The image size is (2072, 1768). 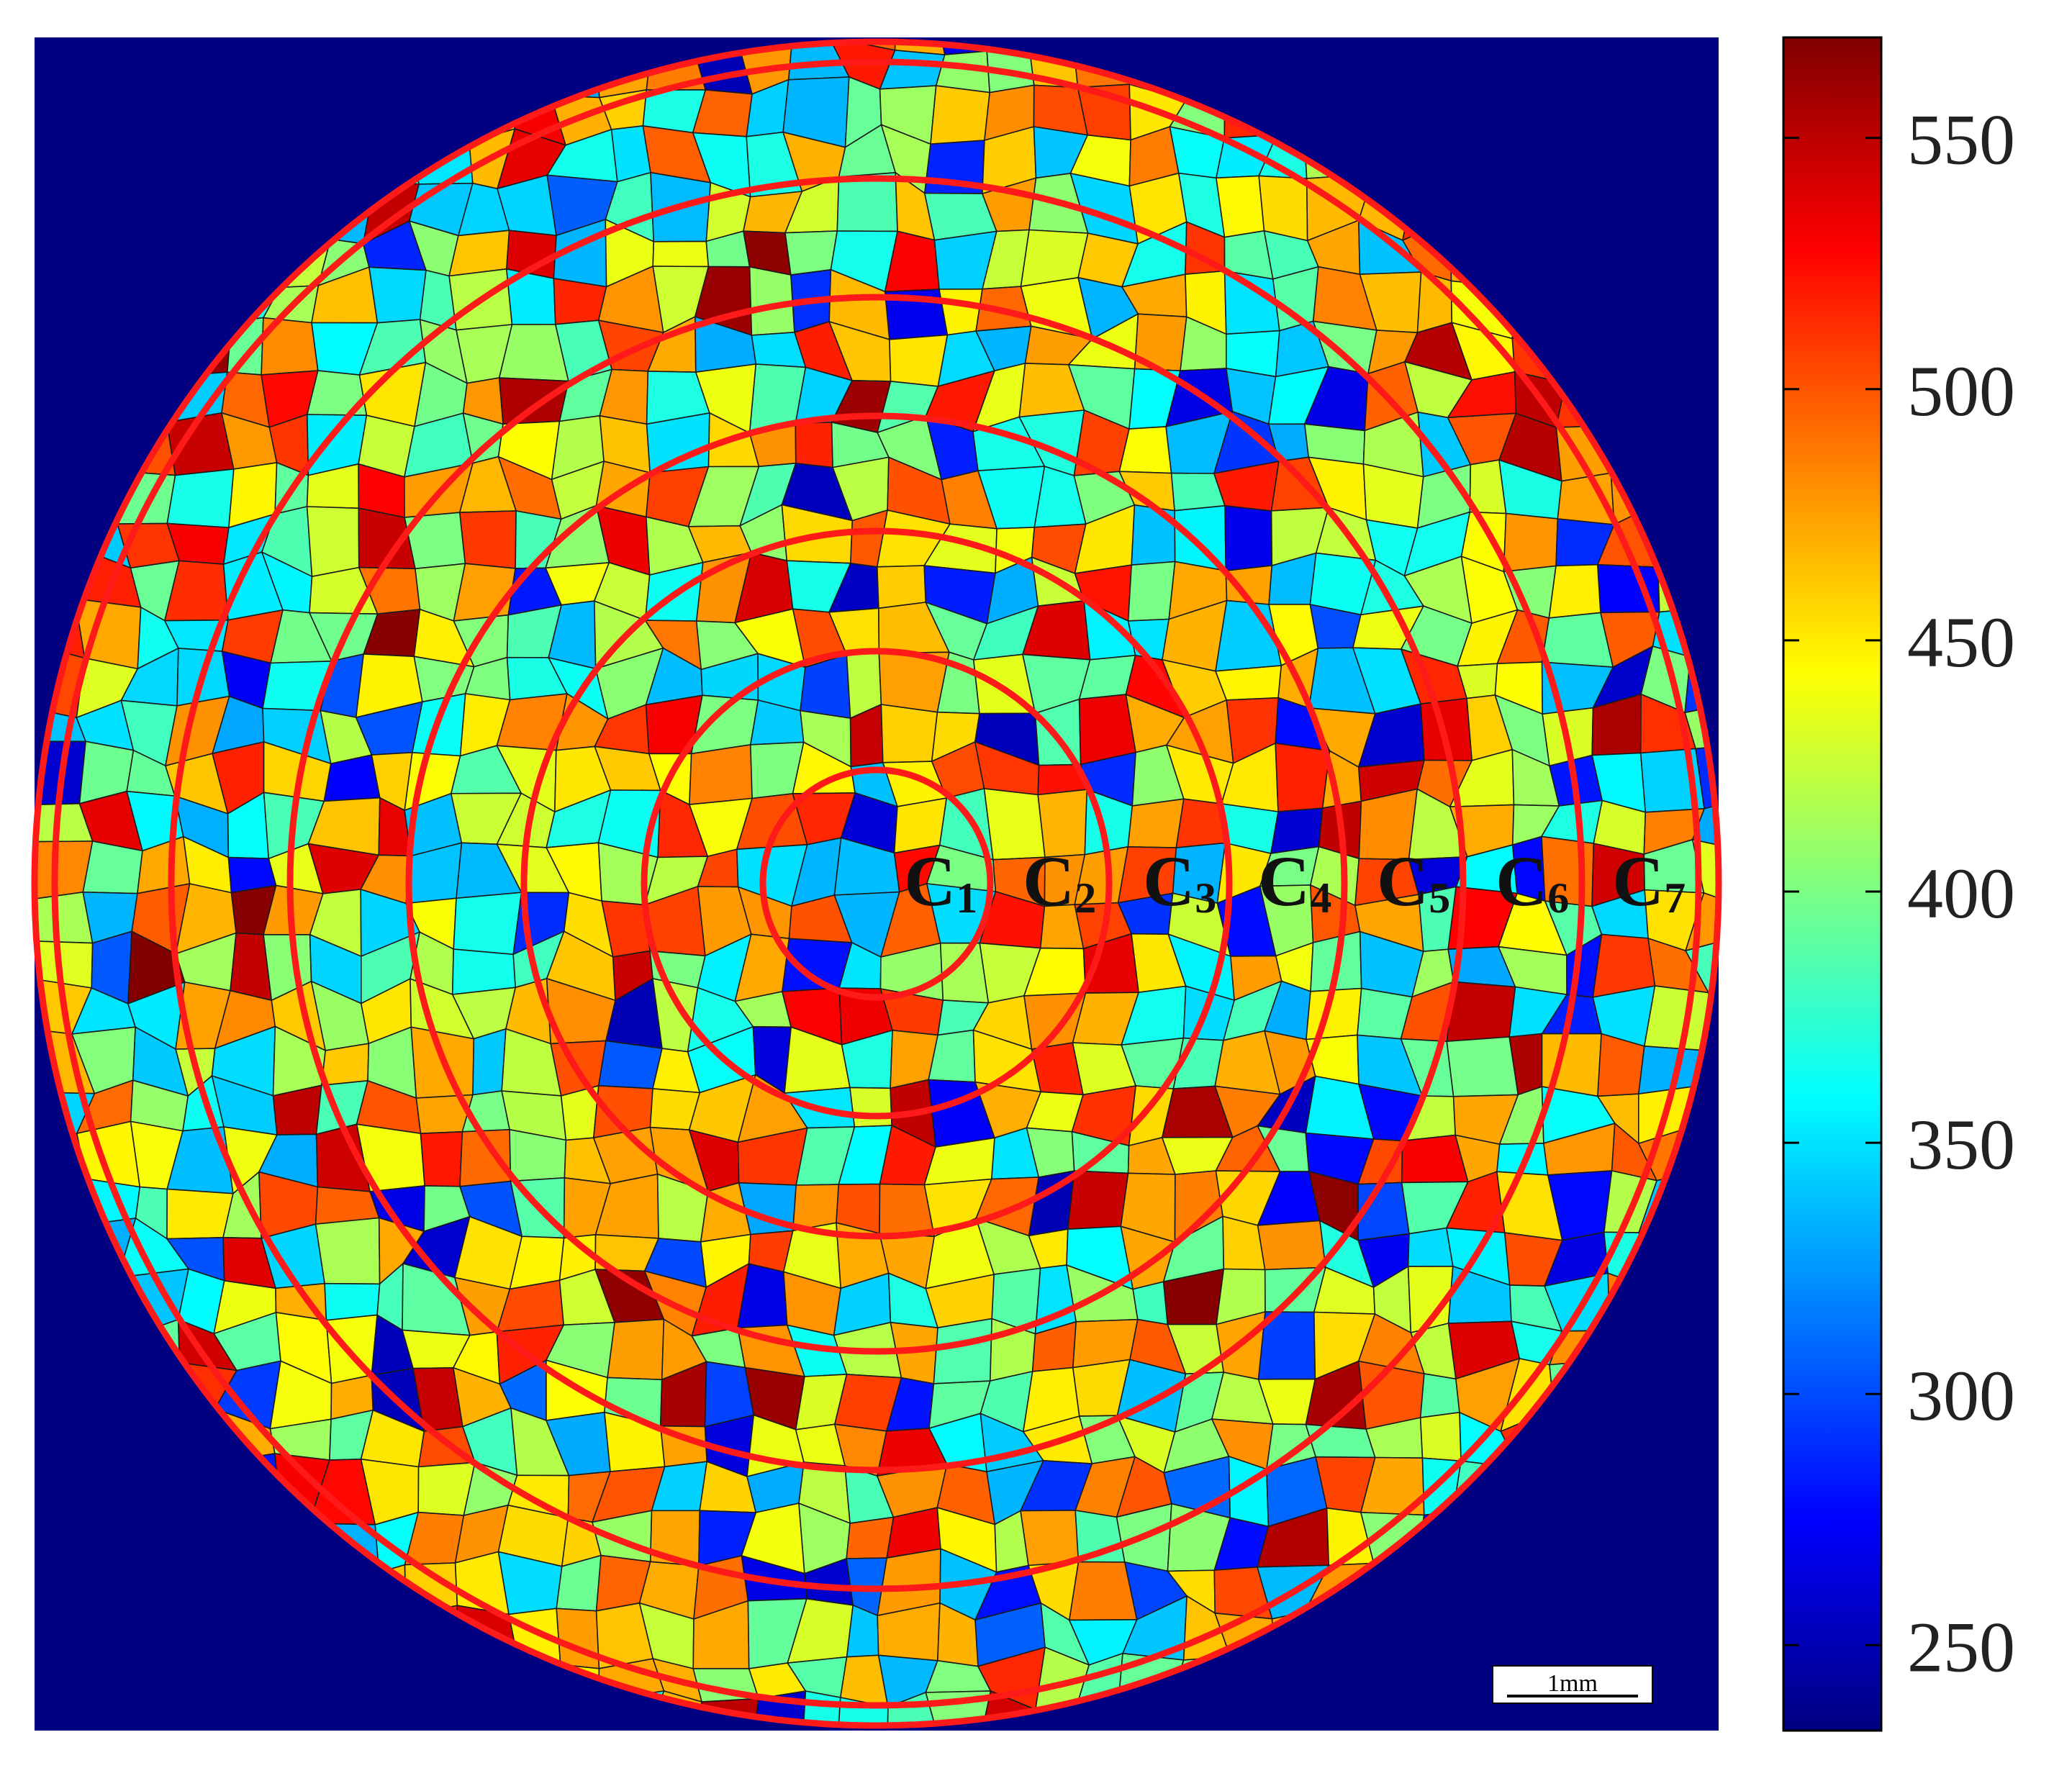 What do you see at coordinates (1532, 881) in the screenshot?
I see `ring-label-c6: C6` at bounding box center [1532, 881].